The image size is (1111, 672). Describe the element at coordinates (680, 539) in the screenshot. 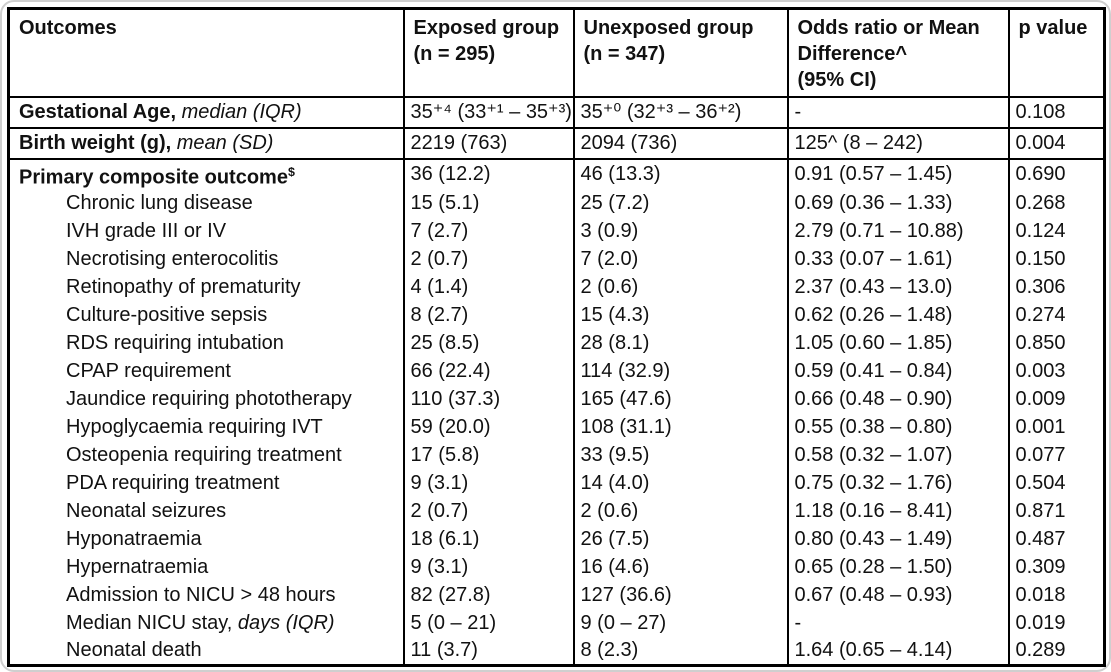

I see `cell-unexposed: 26 (7.5)` at that location.